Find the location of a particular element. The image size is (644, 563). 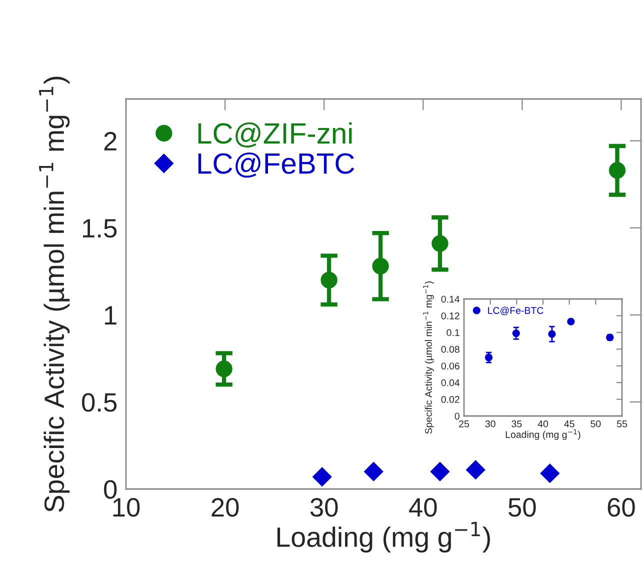

x-tick-label: 55 is located at coordinates (621, 424).